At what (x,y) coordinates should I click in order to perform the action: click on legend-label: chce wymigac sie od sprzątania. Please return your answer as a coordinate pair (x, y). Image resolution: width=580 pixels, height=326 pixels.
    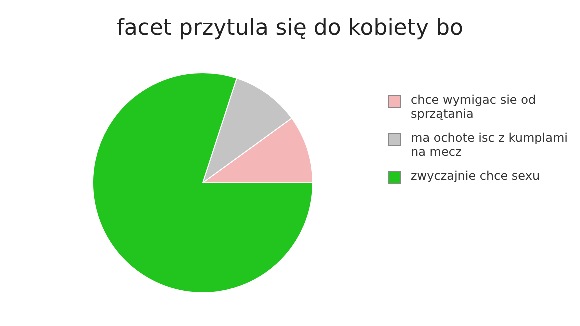
    Looking at the image, I should click on (474, 107).